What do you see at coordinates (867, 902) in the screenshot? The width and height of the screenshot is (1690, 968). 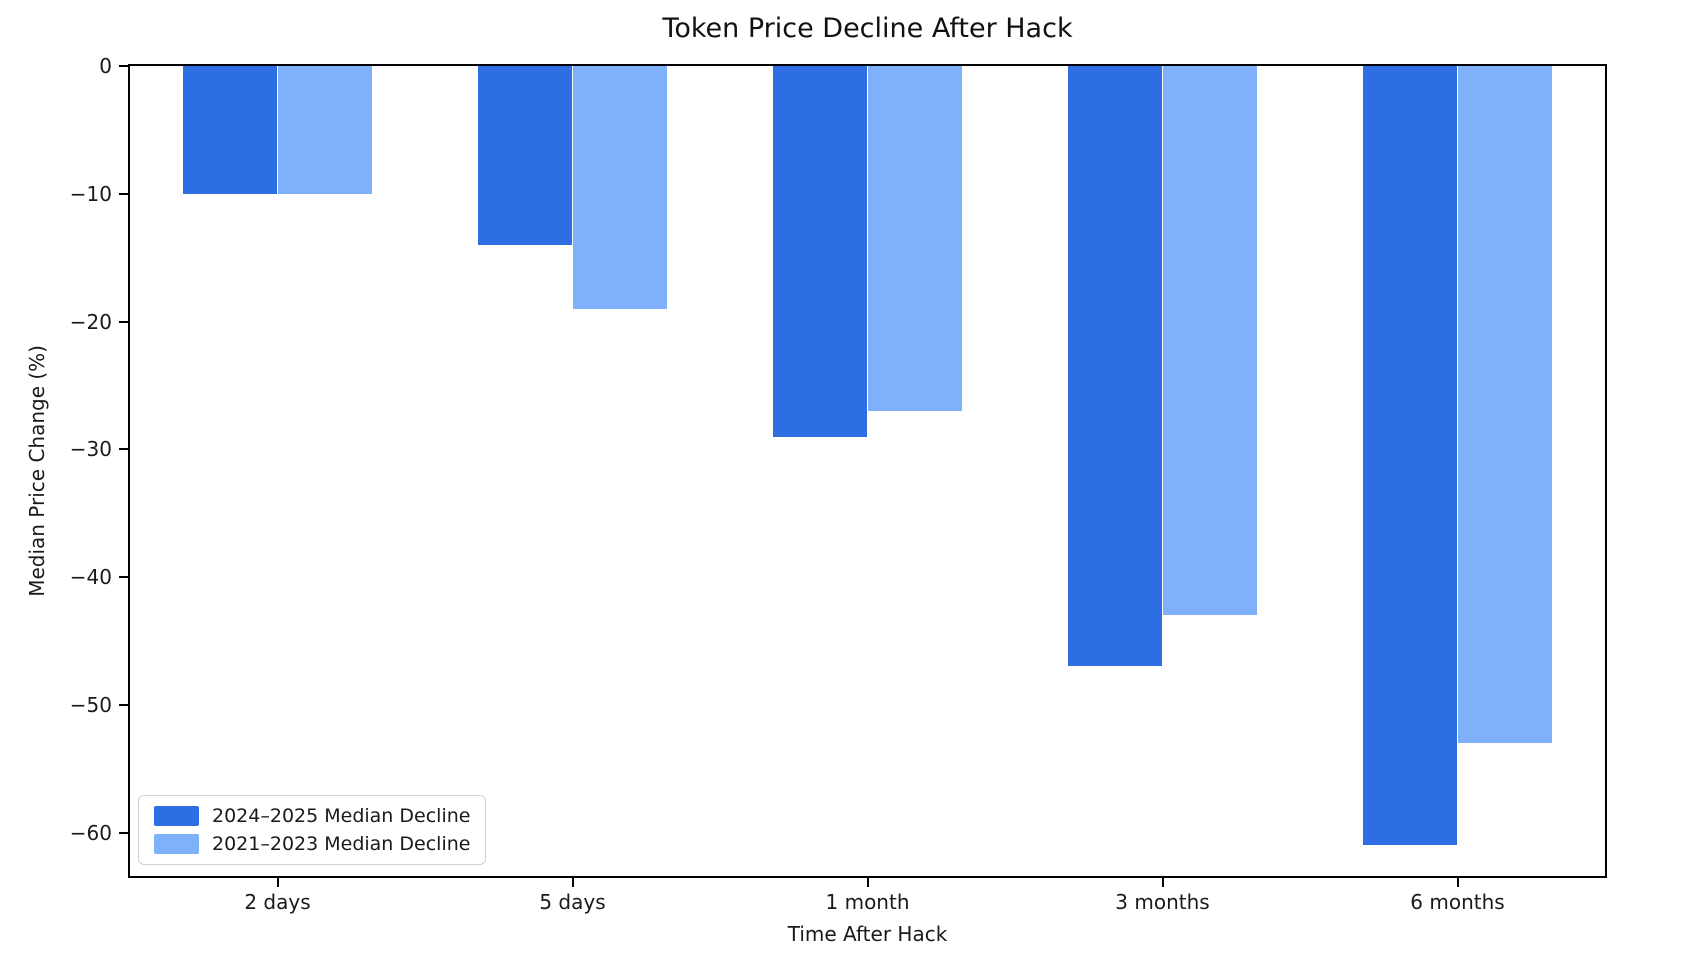 I see `x-tick-label-2: 1 month` at bounding box center [867, 902].